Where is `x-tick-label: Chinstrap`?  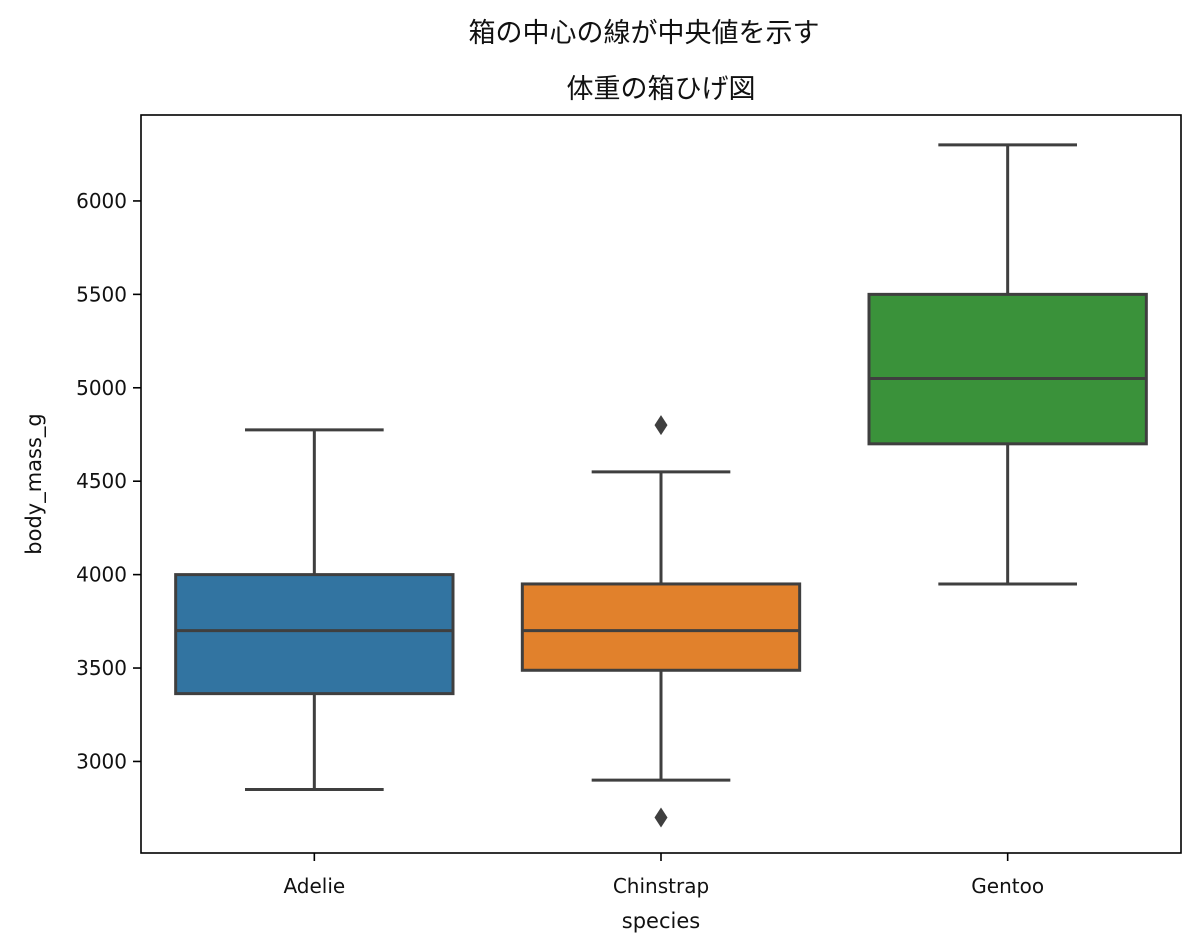
x-tick-label: Chinstrap is located at coordinates (661, 886).